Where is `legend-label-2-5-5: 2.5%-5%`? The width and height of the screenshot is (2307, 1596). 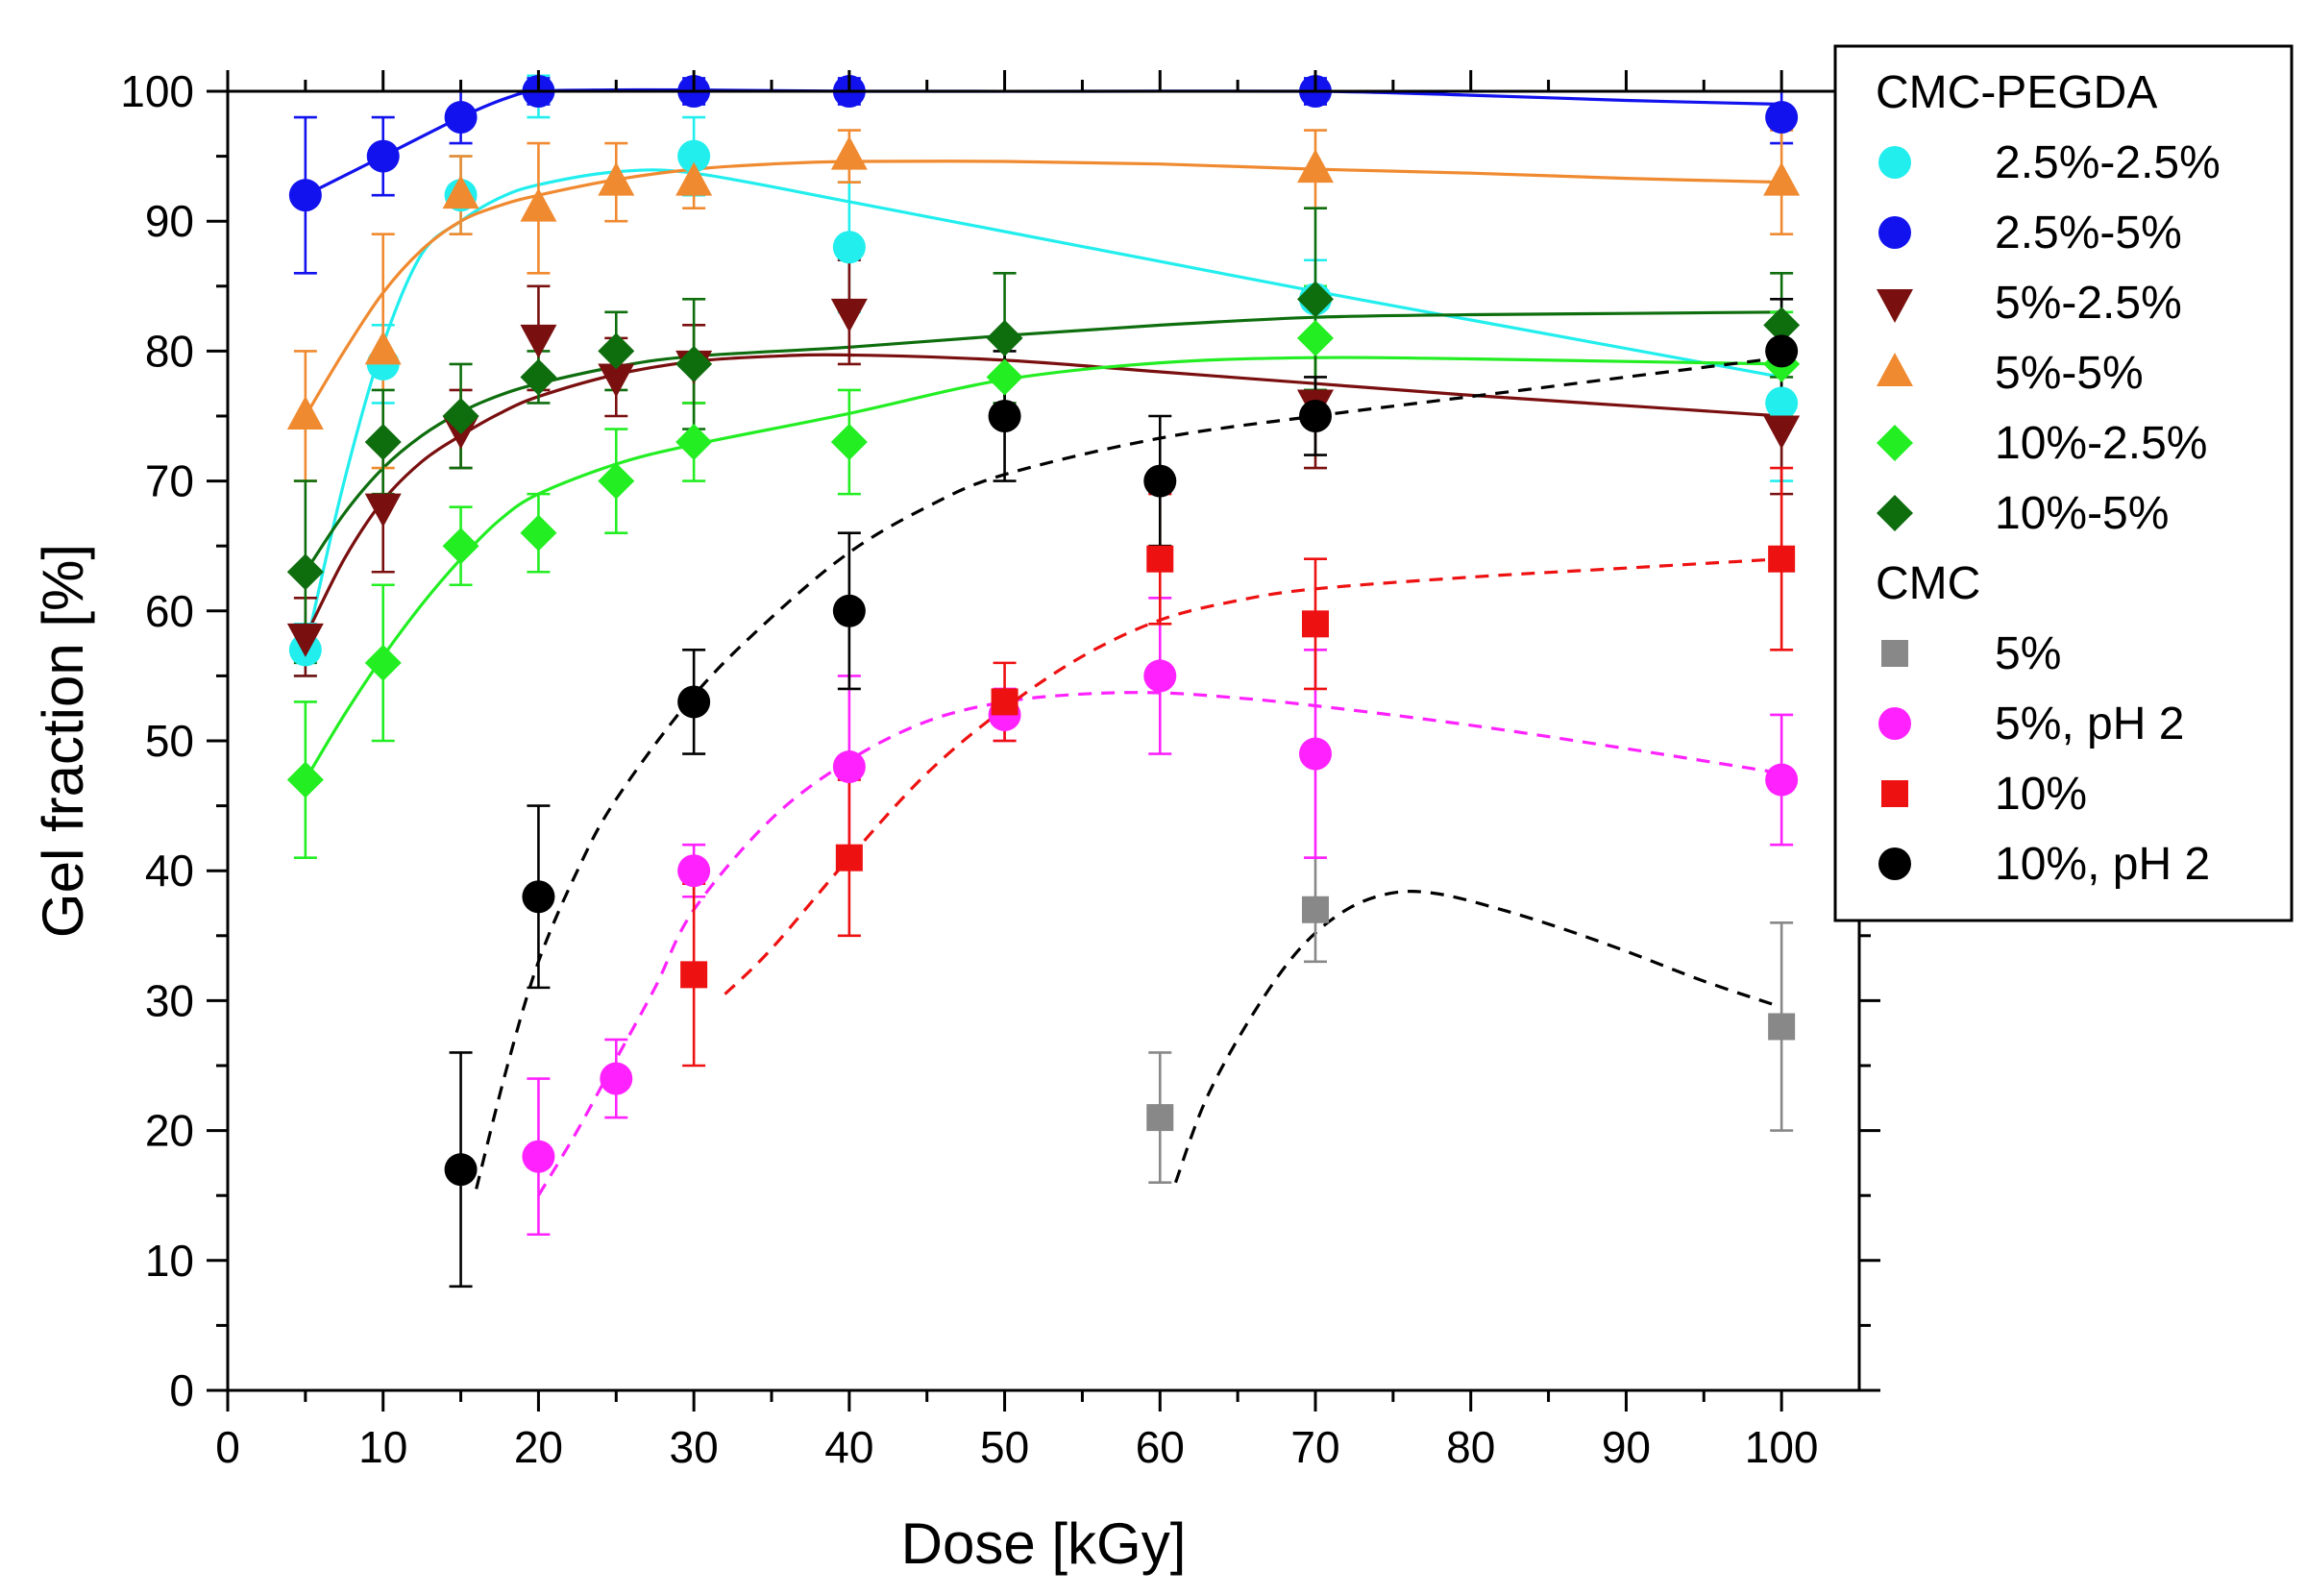 legend-label-2-5-5: 2.5%-5% is located at coordinates (2088, 233).